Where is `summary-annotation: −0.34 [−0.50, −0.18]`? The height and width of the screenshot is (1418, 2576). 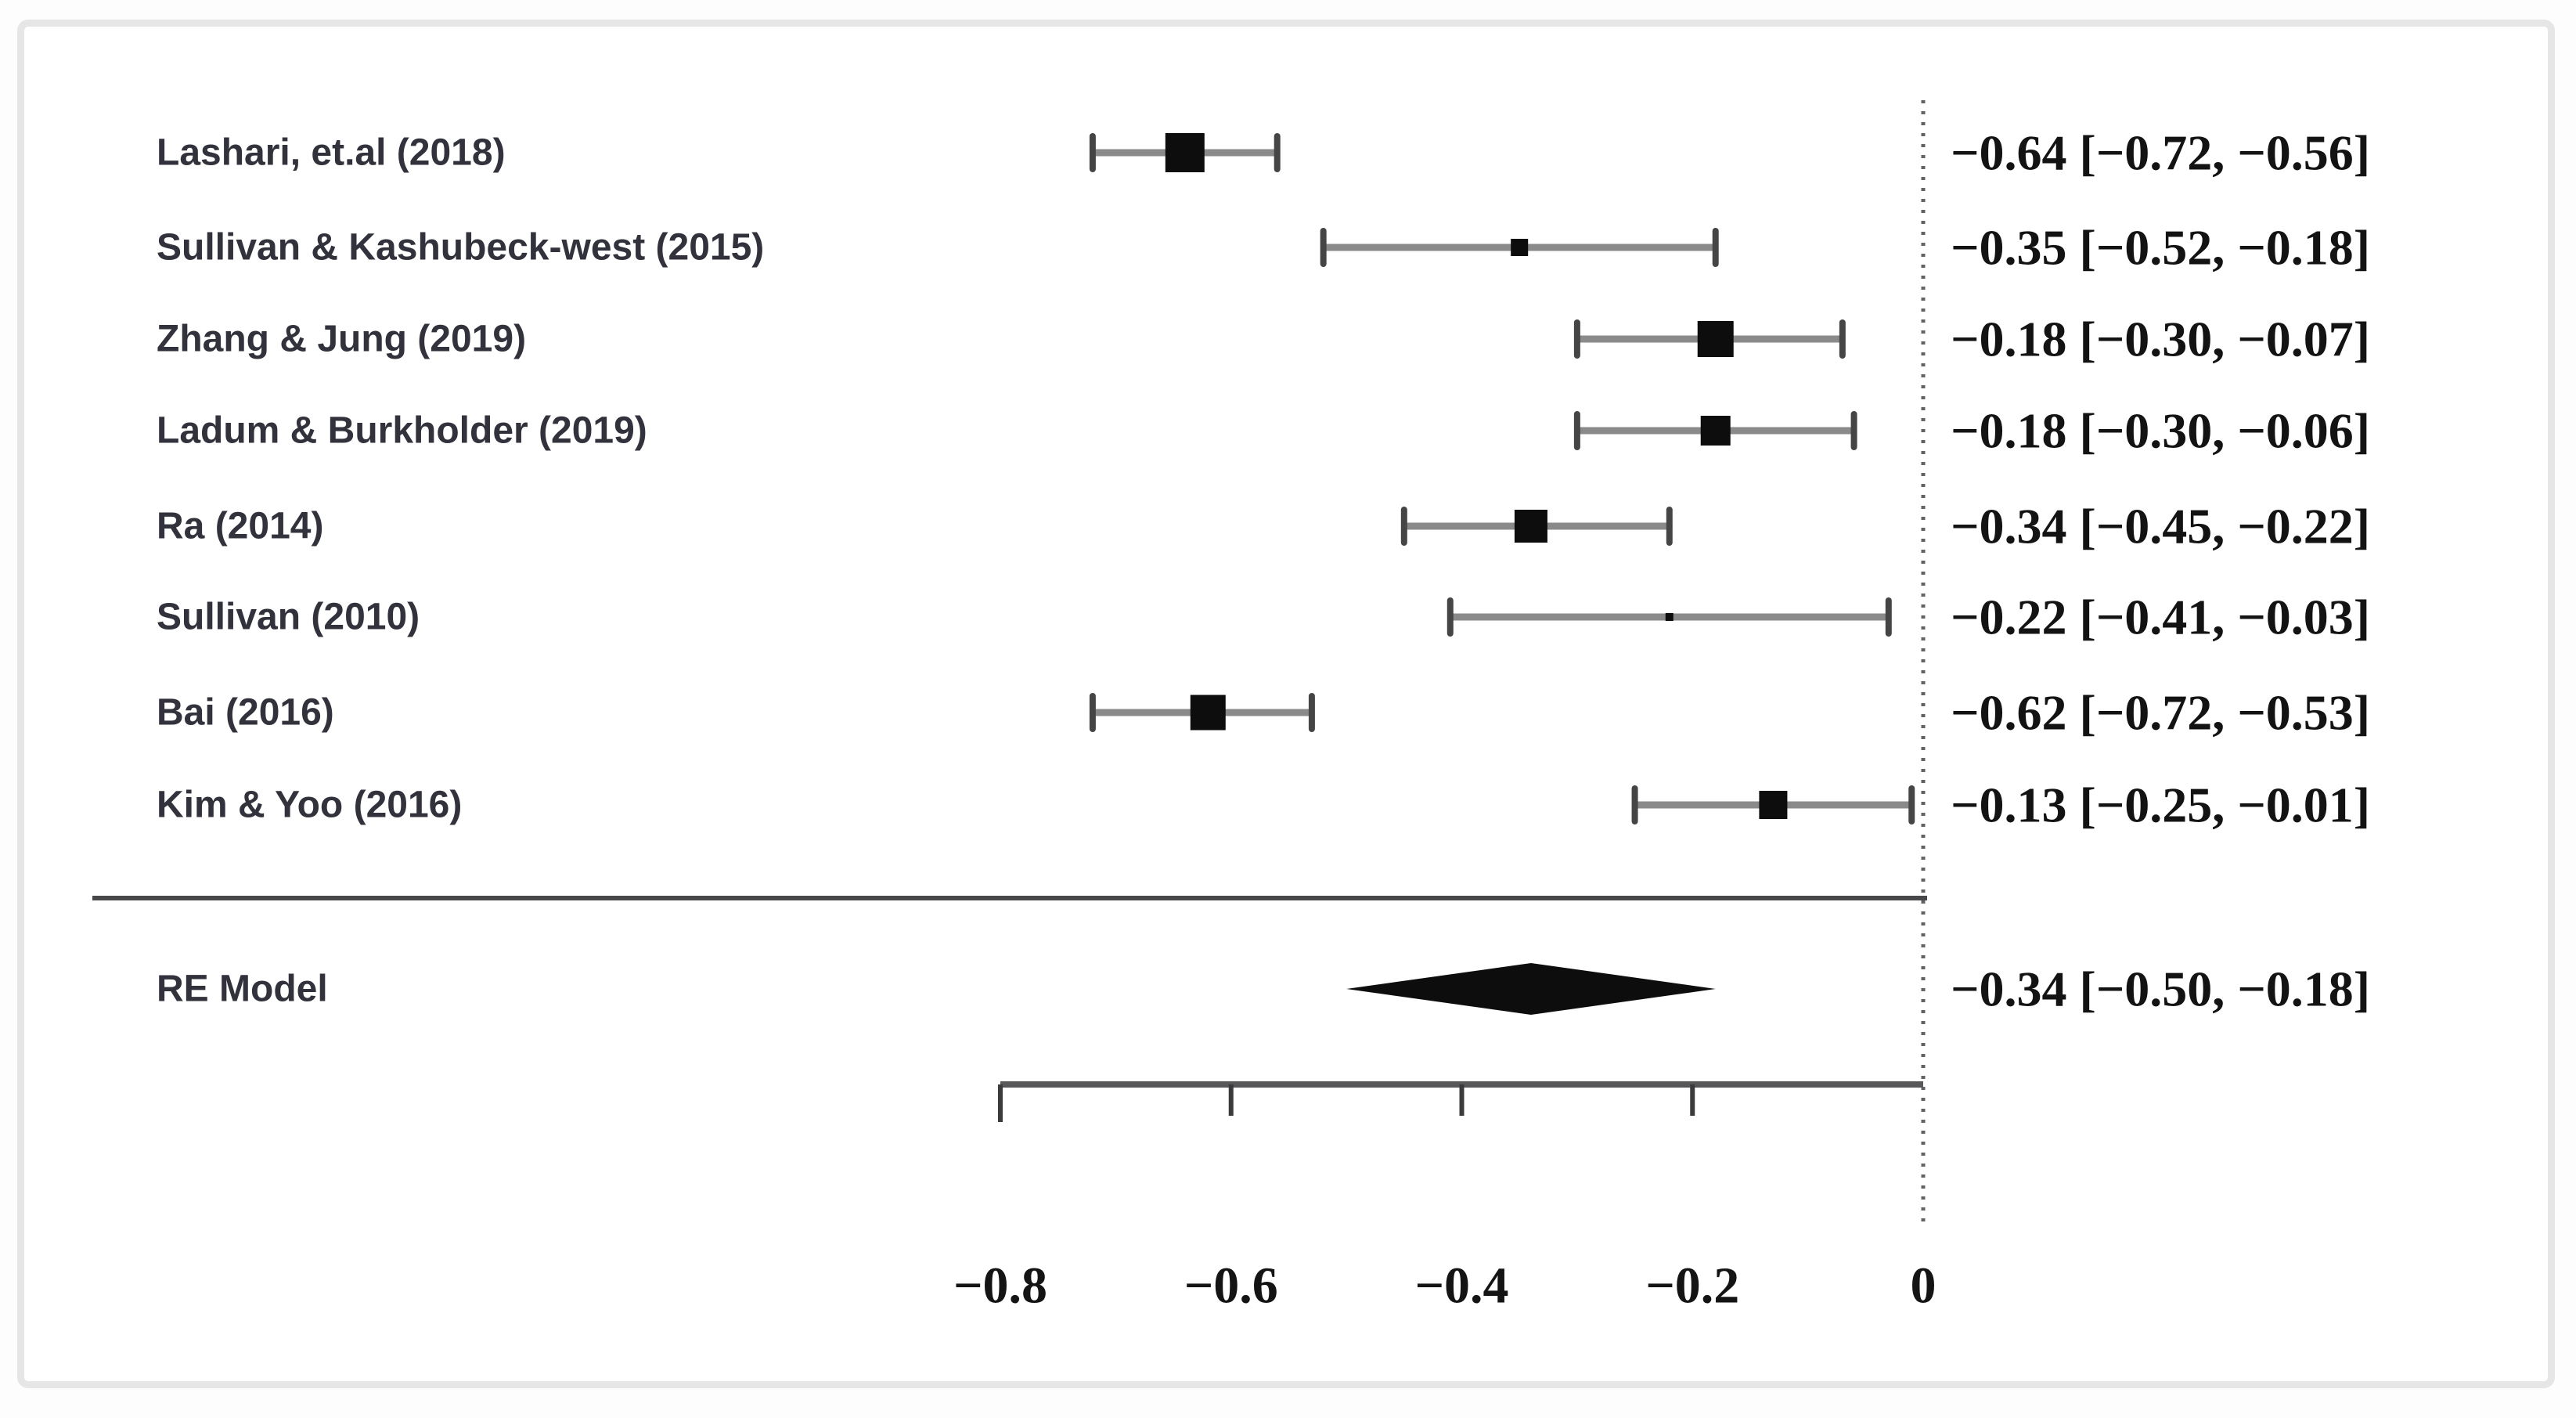
summary-annotation: −0.34 [−0.50, −0.18] is located at coordinates (2160, 989).